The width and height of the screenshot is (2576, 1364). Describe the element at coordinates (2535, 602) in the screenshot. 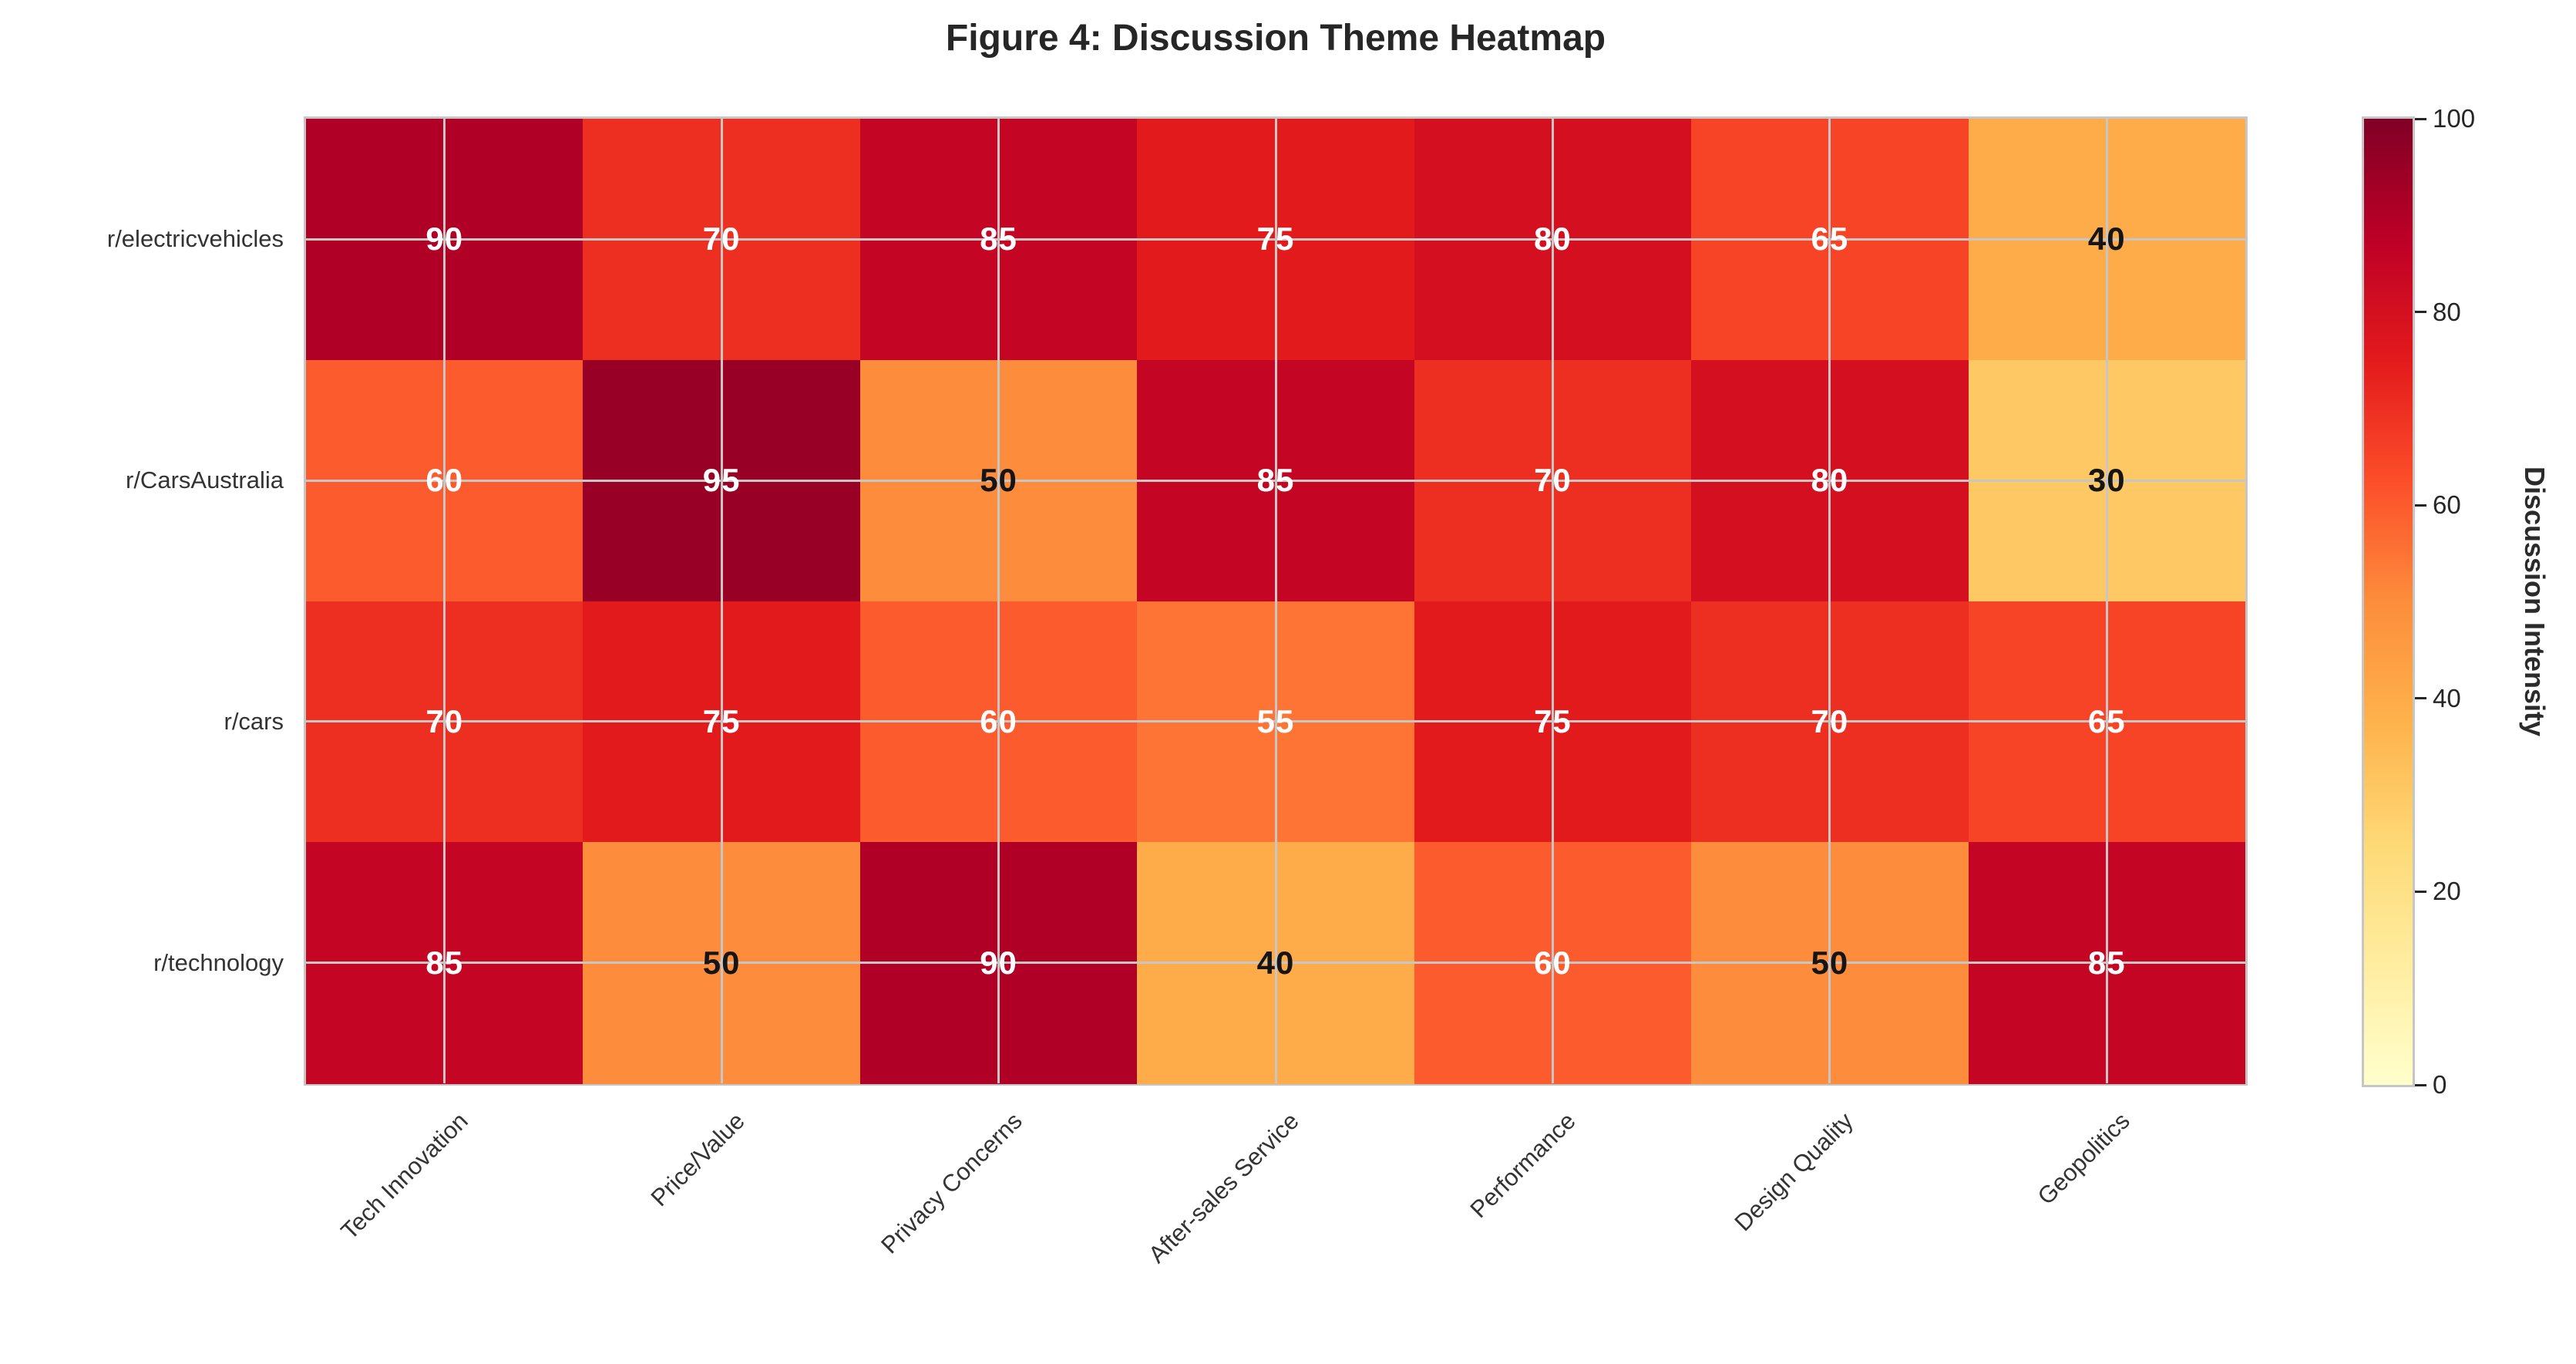

I see `colorbar-axis-label: Discussion Intensity` at that location.